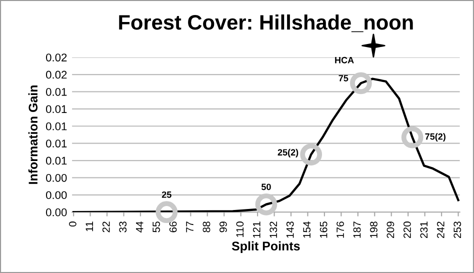 This screenshot has width=474, height=273. Describe the element at coordinates (343, 78) in the screenshot. I see `annotation: 75` at that location.